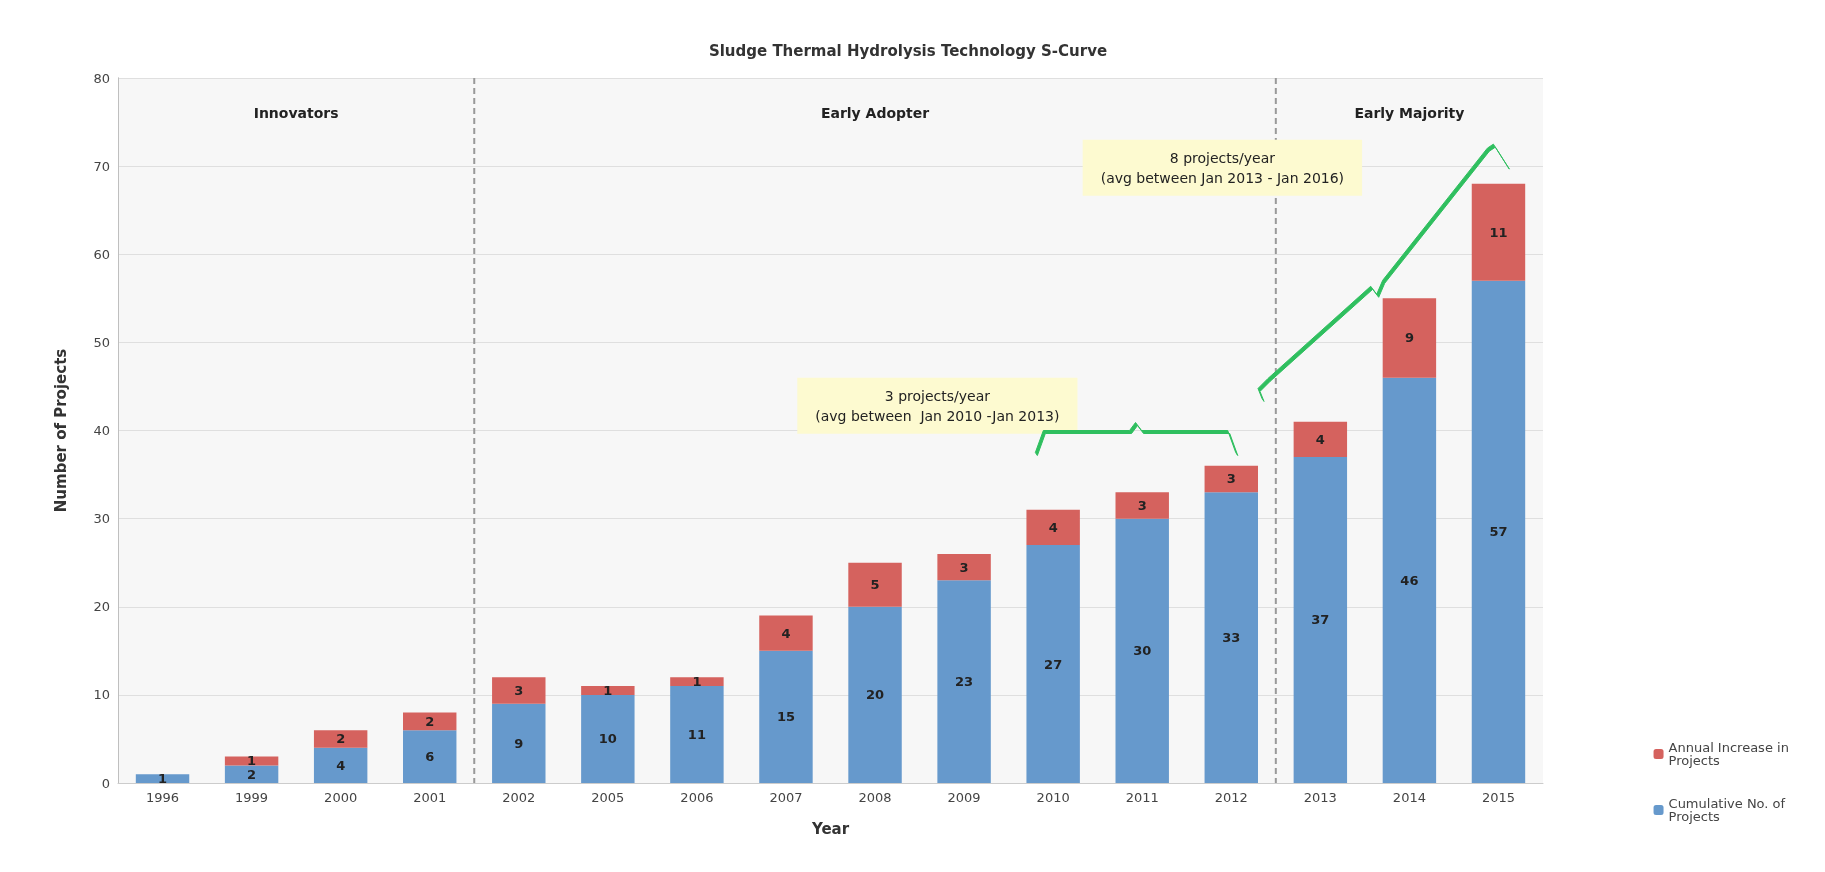  What do you see at coordinates (697, 797) in the screenshot?
I see `x-tick-label: 2006` at bounding box center [697, 797].